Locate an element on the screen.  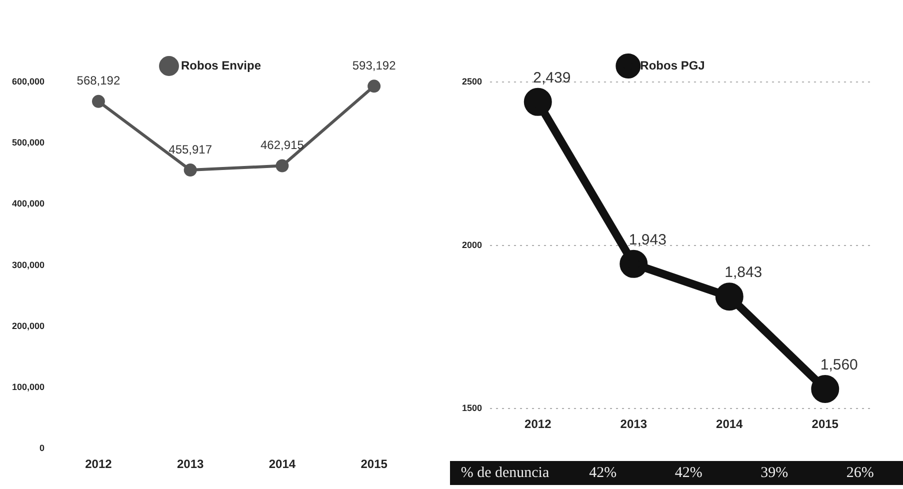
data-label: 593,192 is located at coordinates (374, 65).